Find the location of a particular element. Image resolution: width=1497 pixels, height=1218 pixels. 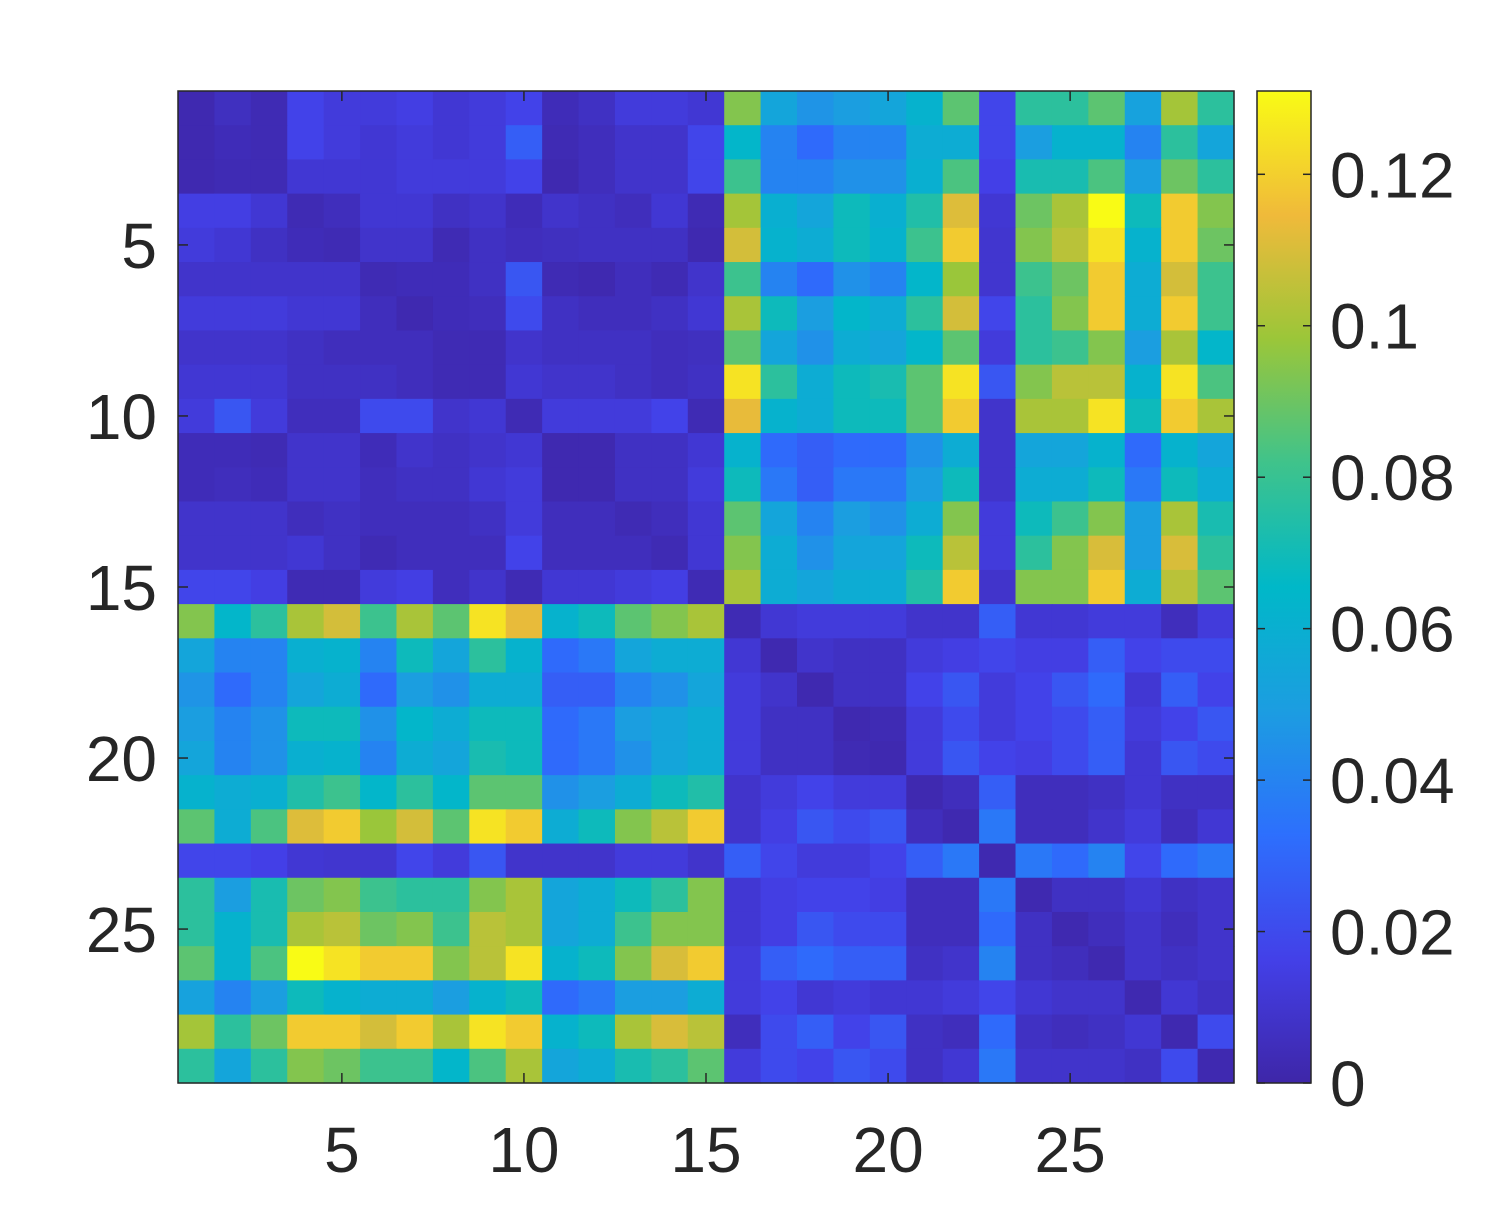

x-tick-label: 5 is located at coordinates (342, 1150).